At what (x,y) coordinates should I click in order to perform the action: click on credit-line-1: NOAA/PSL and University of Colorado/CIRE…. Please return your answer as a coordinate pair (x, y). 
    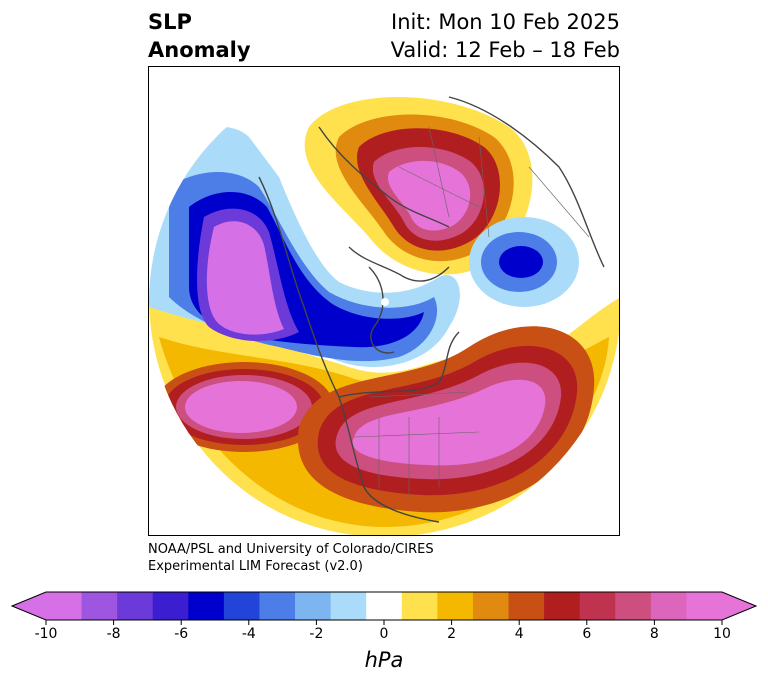
    Looking at the image, I should click on (291, 549).